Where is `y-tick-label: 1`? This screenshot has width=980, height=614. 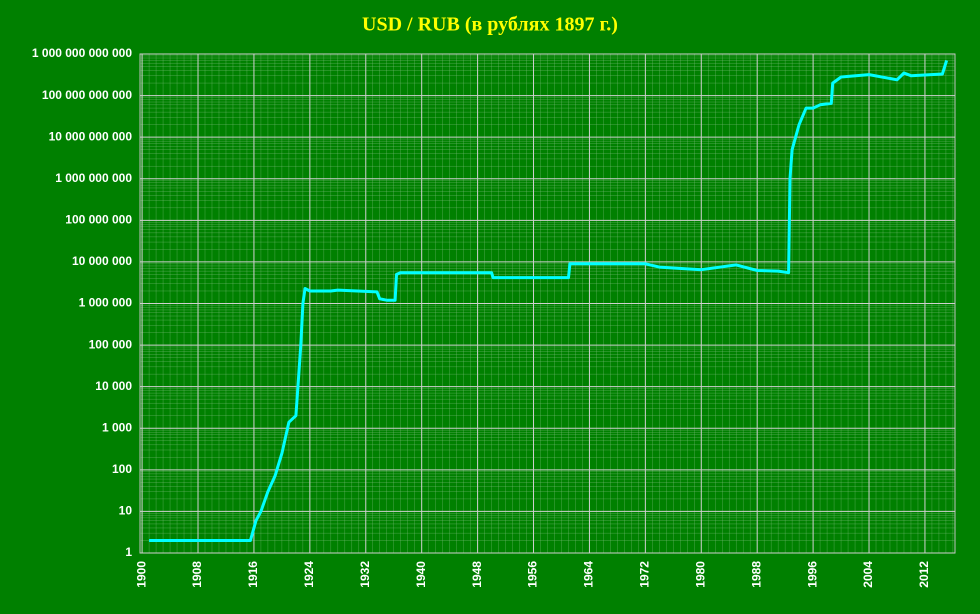 y-tick-label: 1 is located at coordinates (128, 552).